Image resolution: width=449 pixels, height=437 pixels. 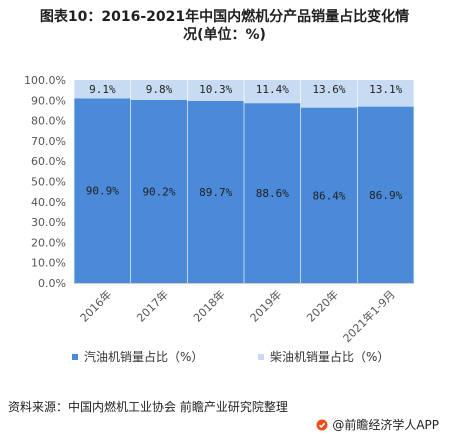 I want to click on data-label-diesel: 13.6%, so click(x=328, y=89).